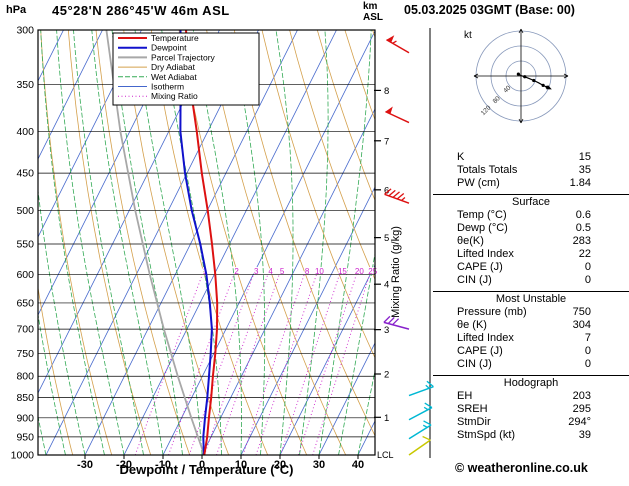 The image size is (629, 486). I want to click on temperature-tick-label: 10, so click(241, 465).